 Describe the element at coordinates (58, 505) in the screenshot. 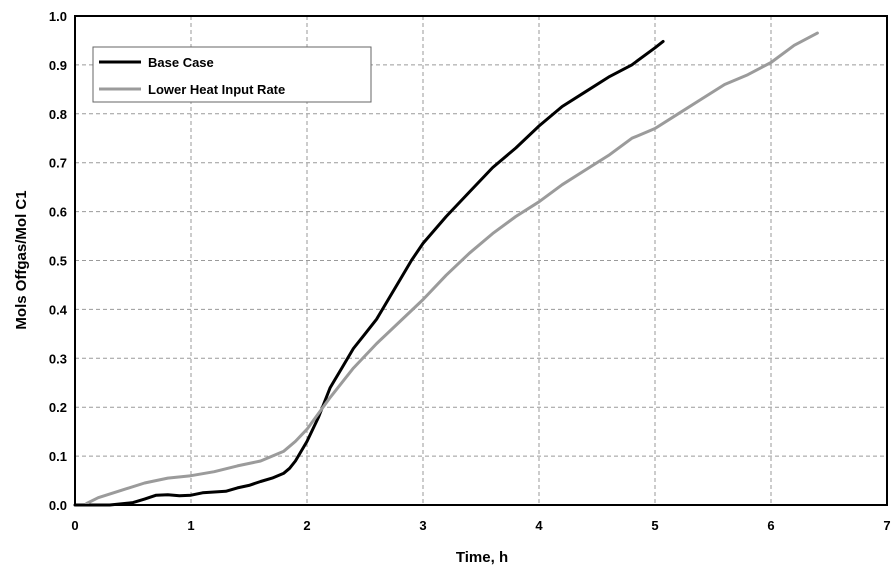

I see `y-tick-label: 0.0` at that location.